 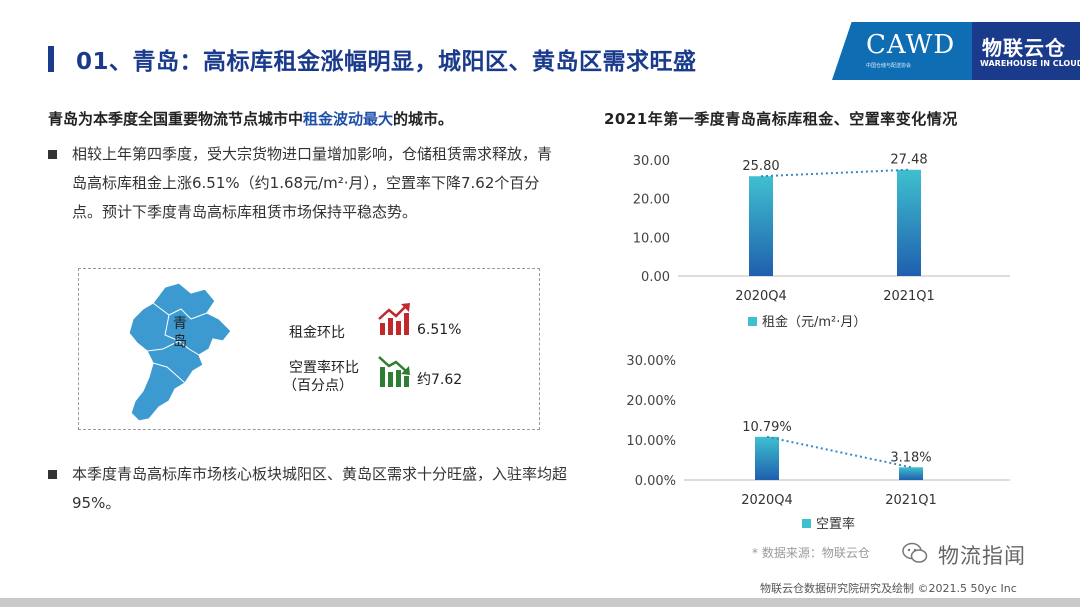 I want to click on qingdao-map-icon, so click(x=180, y=352).